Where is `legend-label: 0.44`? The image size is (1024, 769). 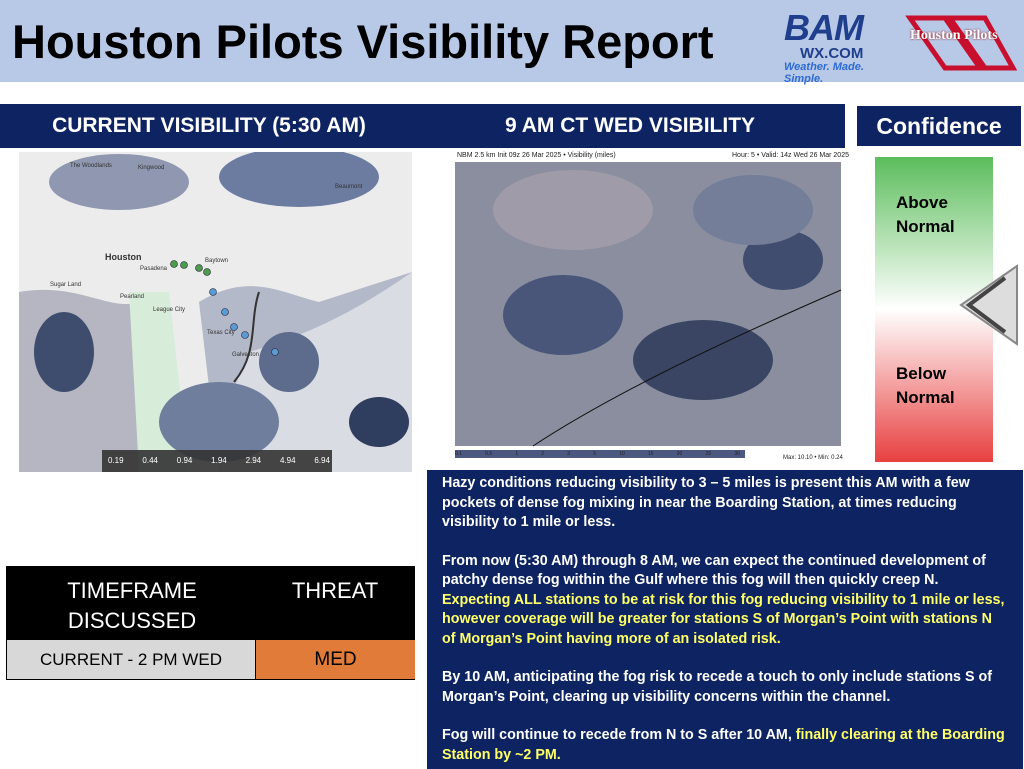
legend-label: 0.44 is located at coordinates (150, 460).